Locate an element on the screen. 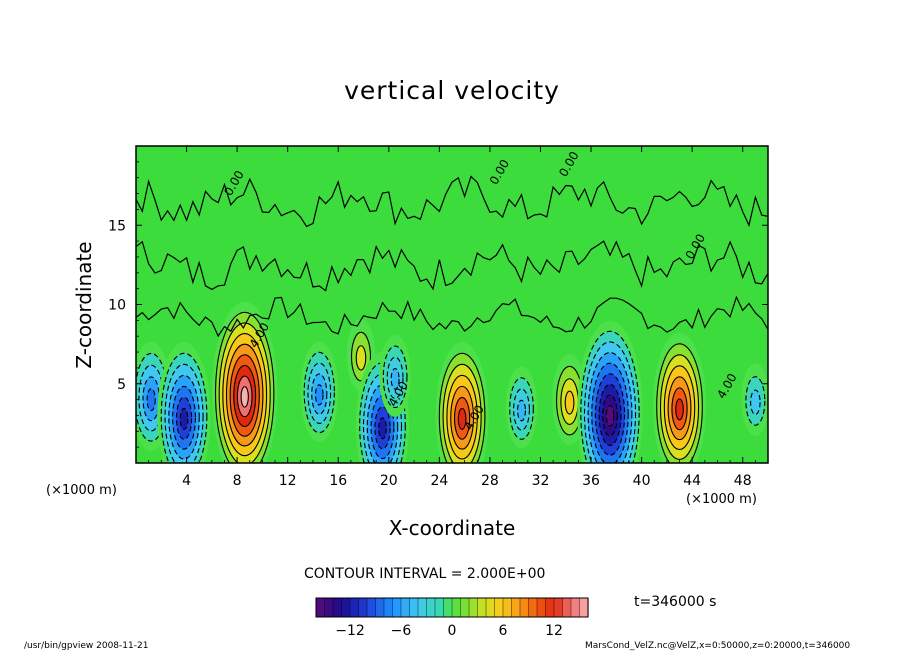 The height and width of the screenshot is (654, 904). colorbar-tick-label: 12 is located at coordinates (554, 631).